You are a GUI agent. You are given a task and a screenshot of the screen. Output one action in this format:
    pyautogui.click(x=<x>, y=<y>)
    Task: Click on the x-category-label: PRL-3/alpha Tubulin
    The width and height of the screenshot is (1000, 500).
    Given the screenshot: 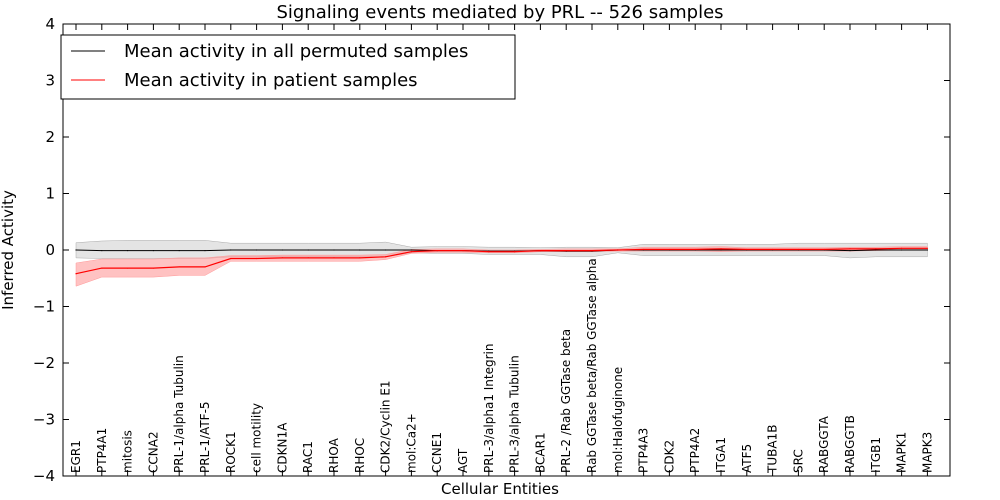 What is the action you would take?
    pyautogui.click(x=515, y=414)
    